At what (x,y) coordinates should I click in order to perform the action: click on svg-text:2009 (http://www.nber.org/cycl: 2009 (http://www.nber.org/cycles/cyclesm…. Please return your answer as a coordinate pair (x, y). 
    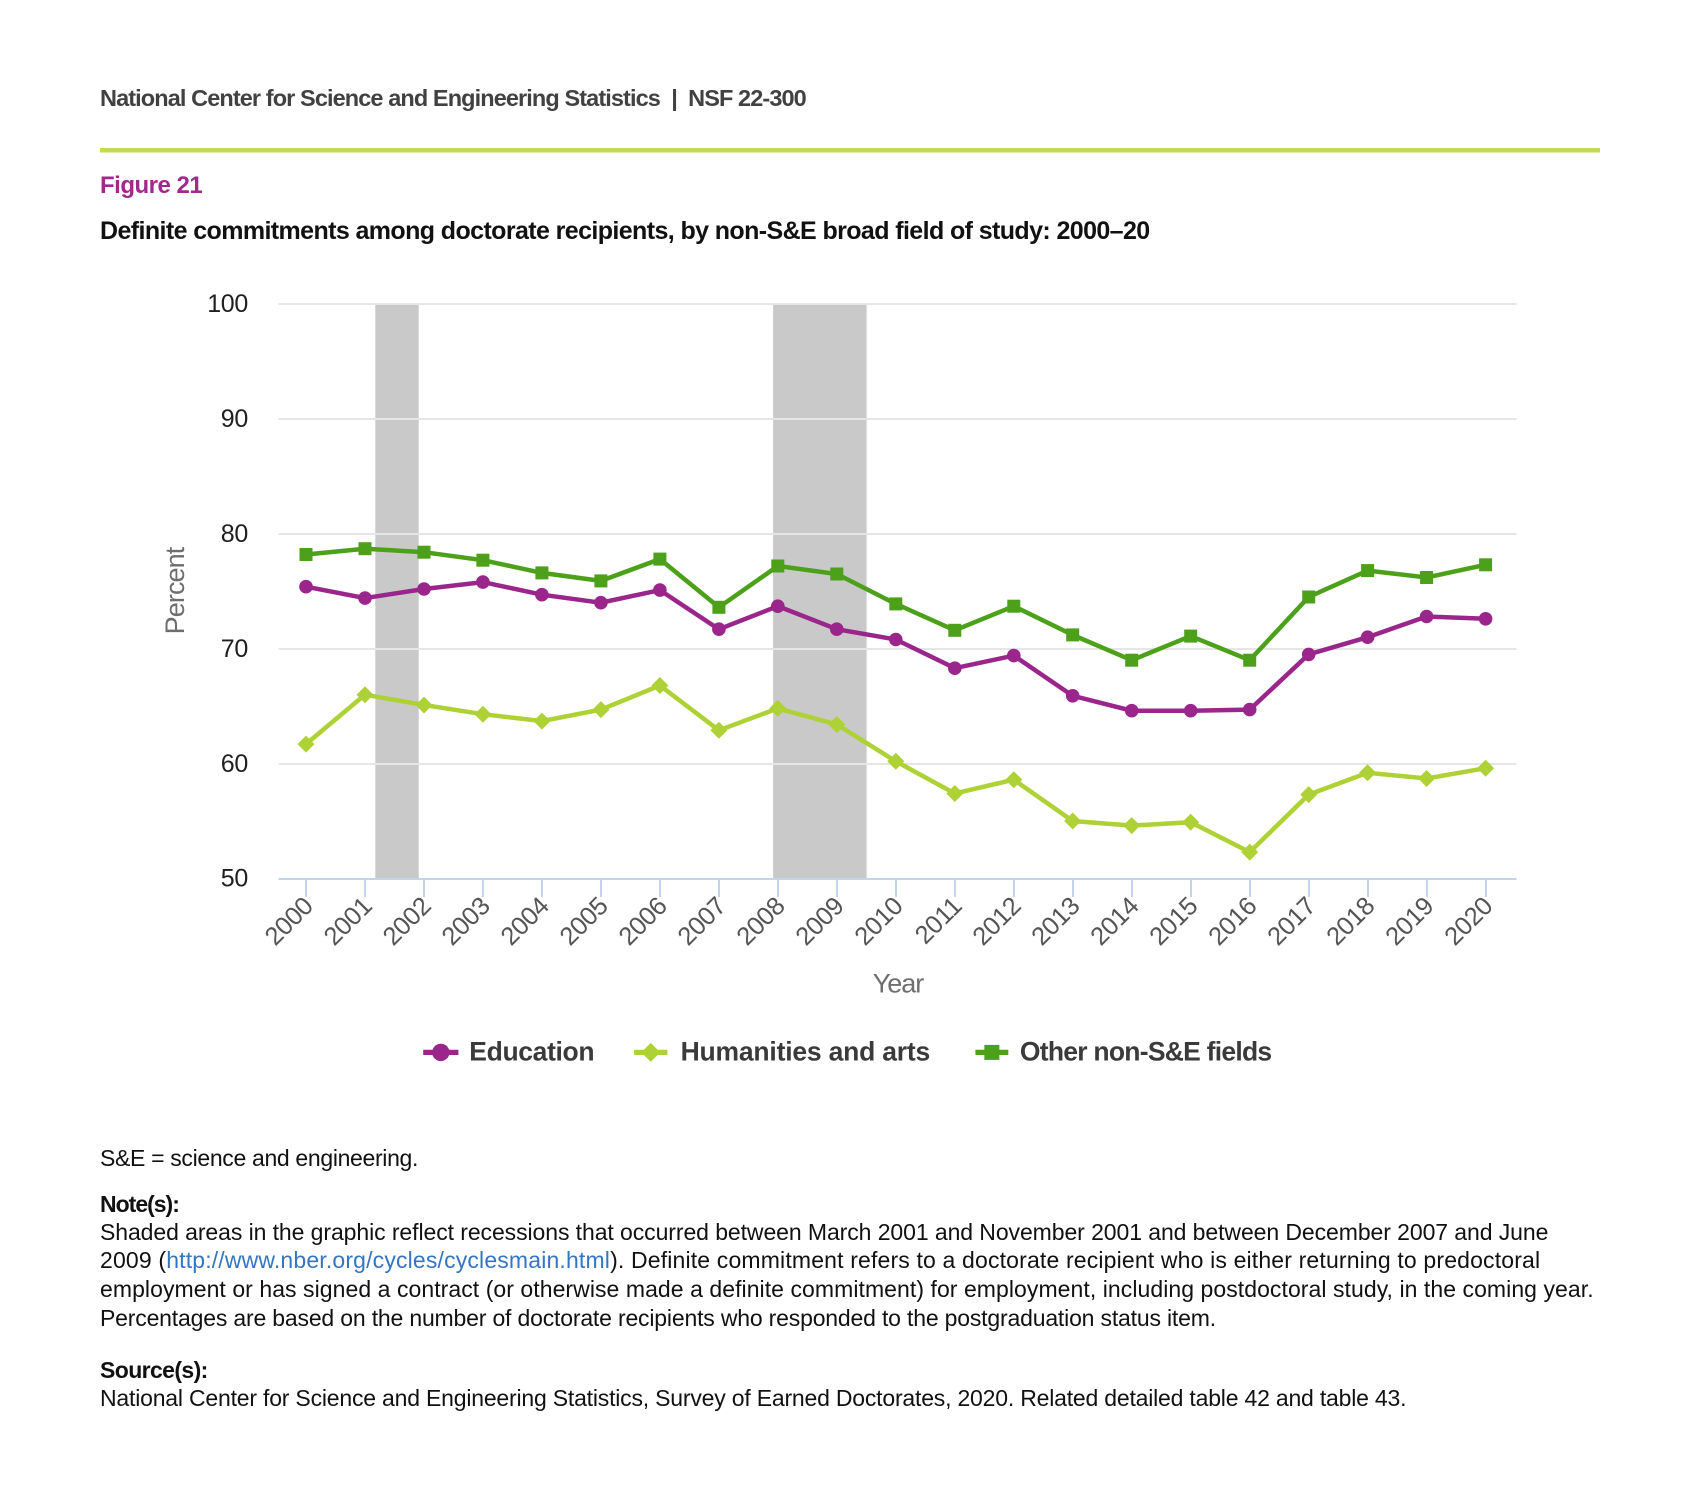
    Looking at the image, I should click on (820, 1260).